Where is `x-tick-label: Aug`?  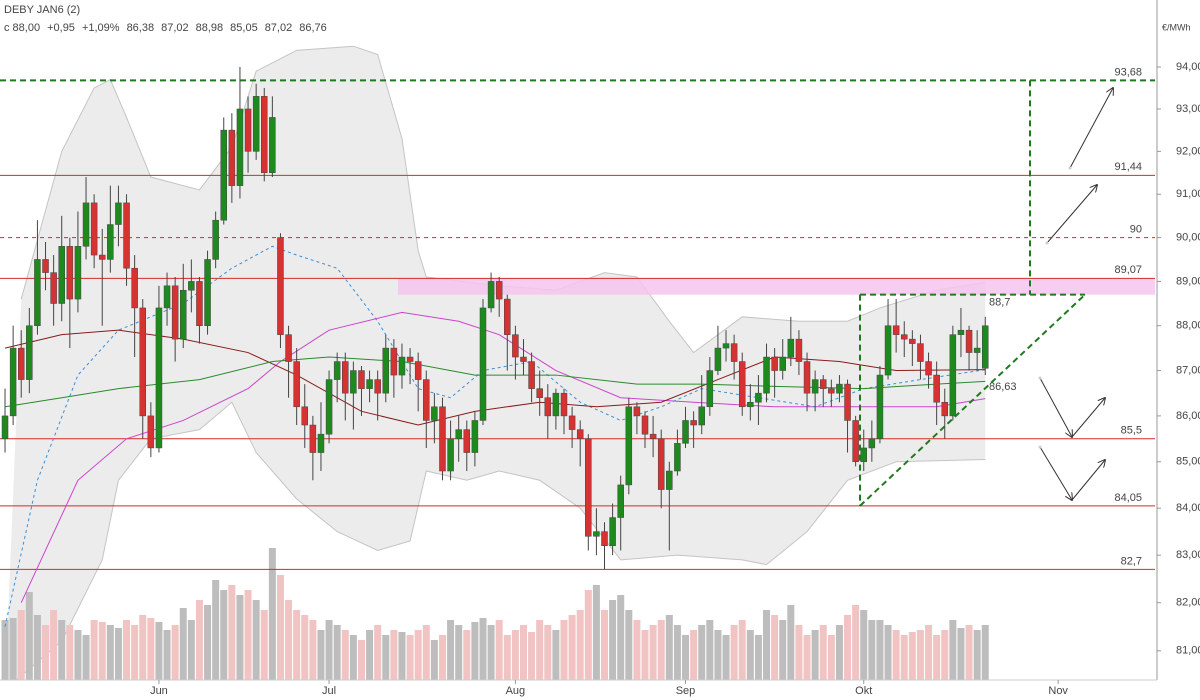 x-tick-label: Aug is located at coordinates (516, 691).